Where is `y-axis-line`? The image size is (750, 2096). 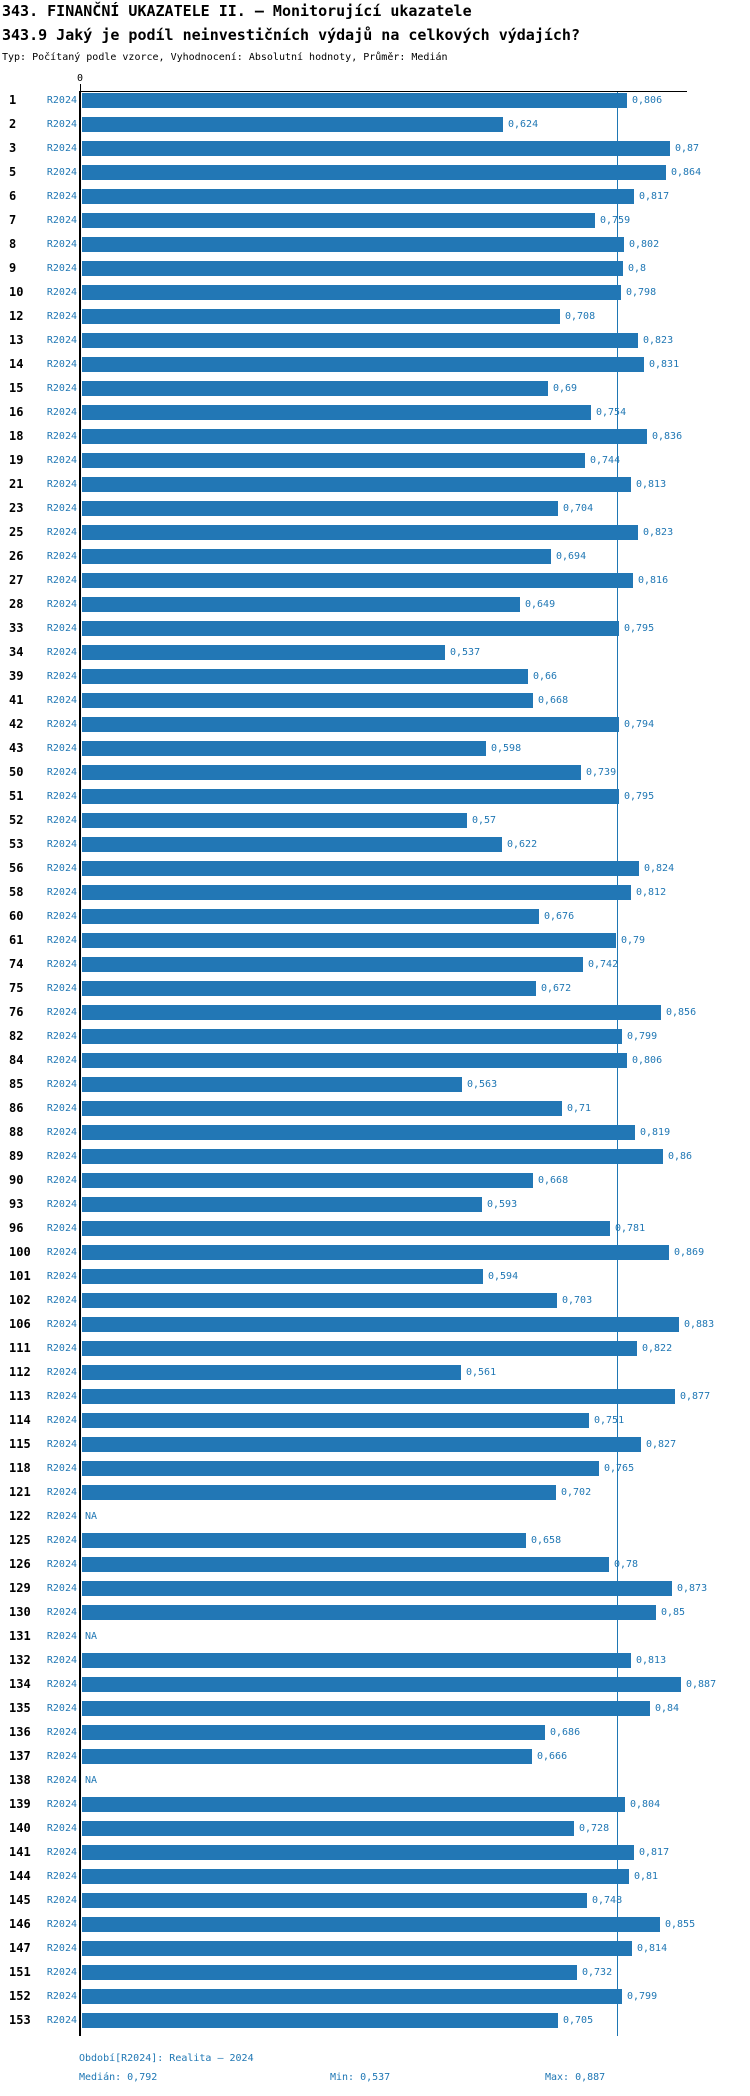 y-axis-line is located at coordinates (80, 1064).